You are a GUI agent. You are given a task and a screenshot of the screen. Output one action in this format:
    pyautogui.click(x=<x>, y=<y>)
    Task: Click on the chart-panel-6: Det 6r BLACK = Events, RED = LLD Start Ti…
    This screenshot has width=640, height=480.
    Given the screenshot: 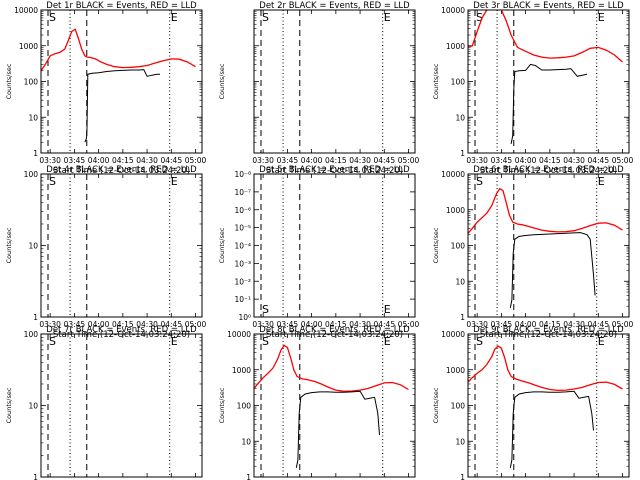 What is the action you would take?
    pyautogui.click(x=533, y=252)
    